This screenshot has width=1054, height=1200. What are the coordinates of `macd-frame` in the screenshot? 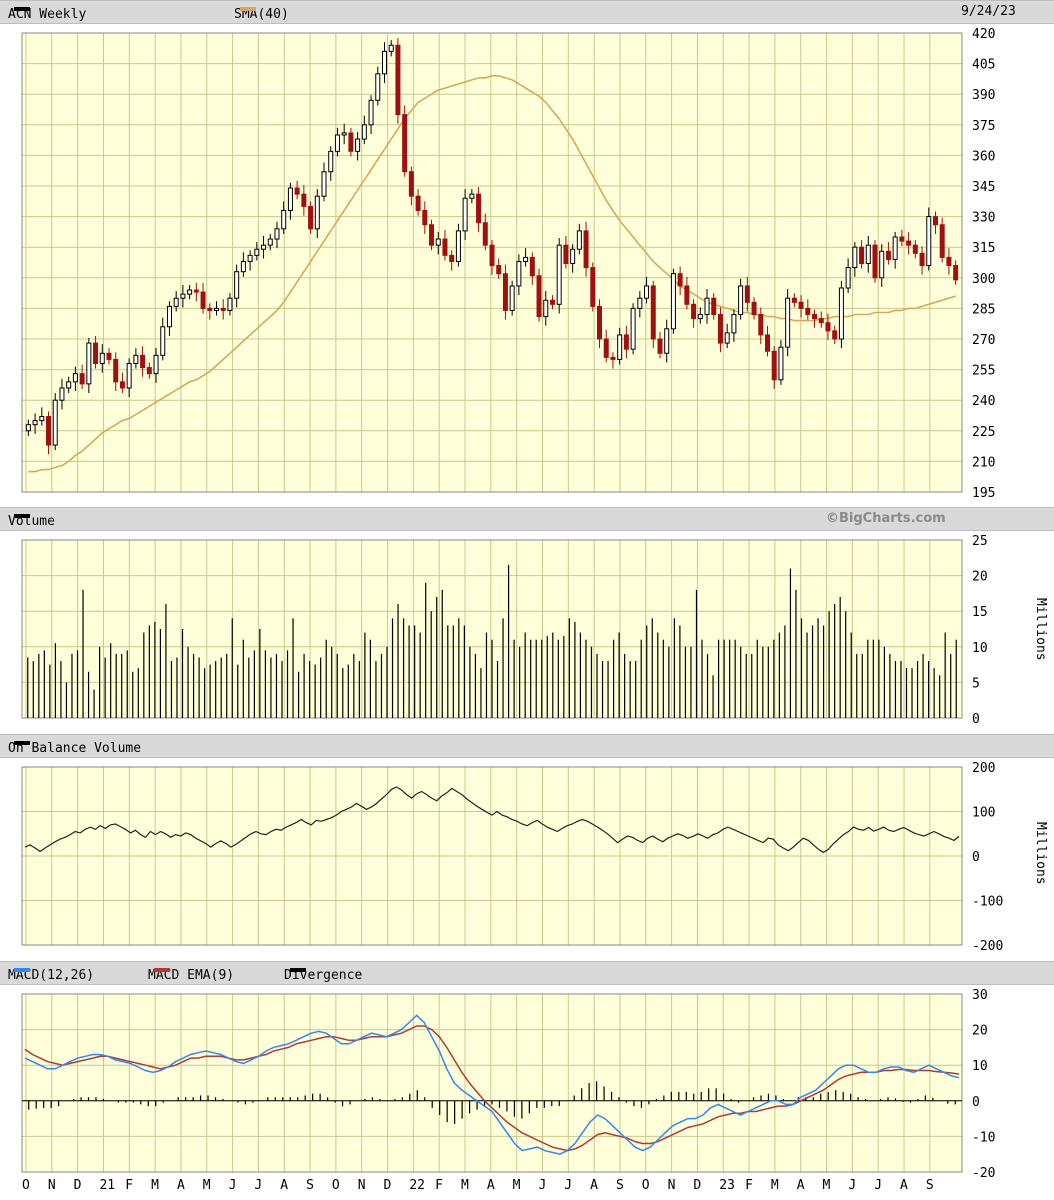 It's located at (492, 1083).